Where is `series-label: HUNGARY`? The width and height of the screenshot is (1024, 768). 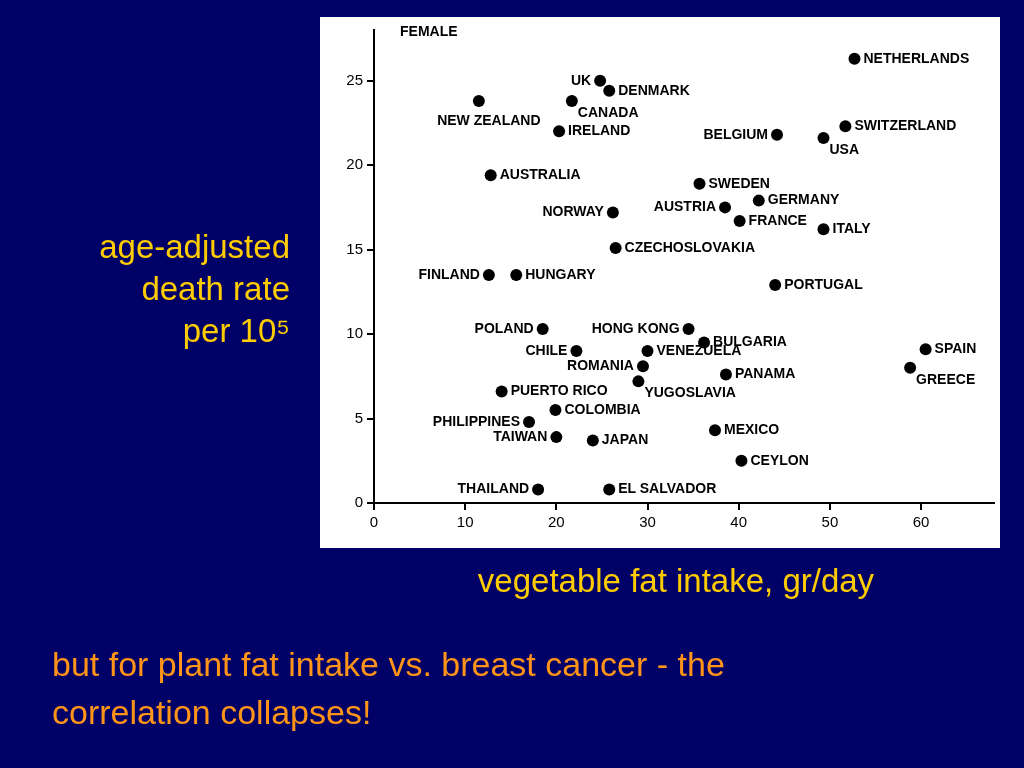 series-label: HUNGARY is located at coordinates (561, 273).